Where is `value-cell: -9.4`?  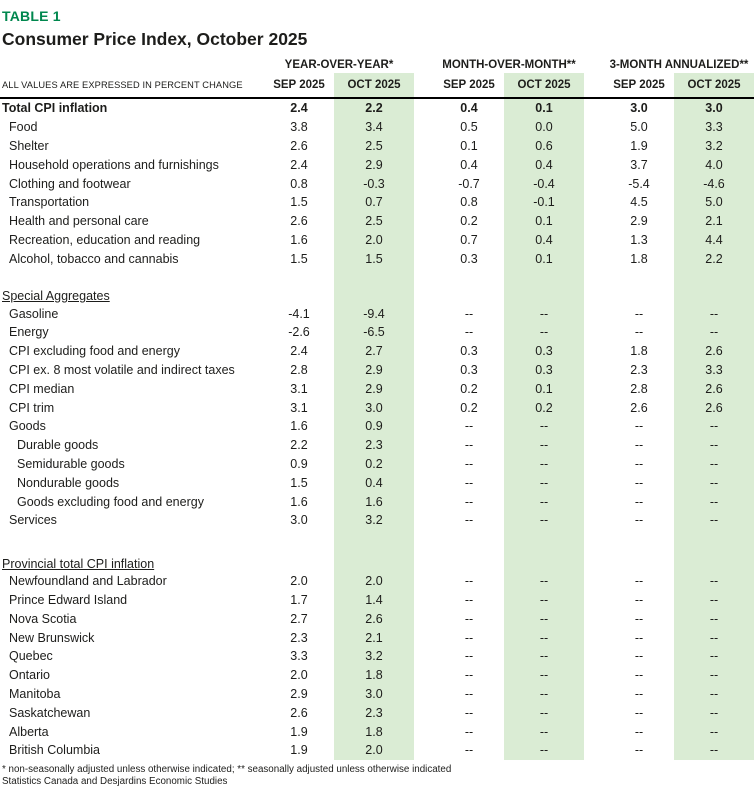
value-cell: -9.4 is located at coordinates (374, 313).